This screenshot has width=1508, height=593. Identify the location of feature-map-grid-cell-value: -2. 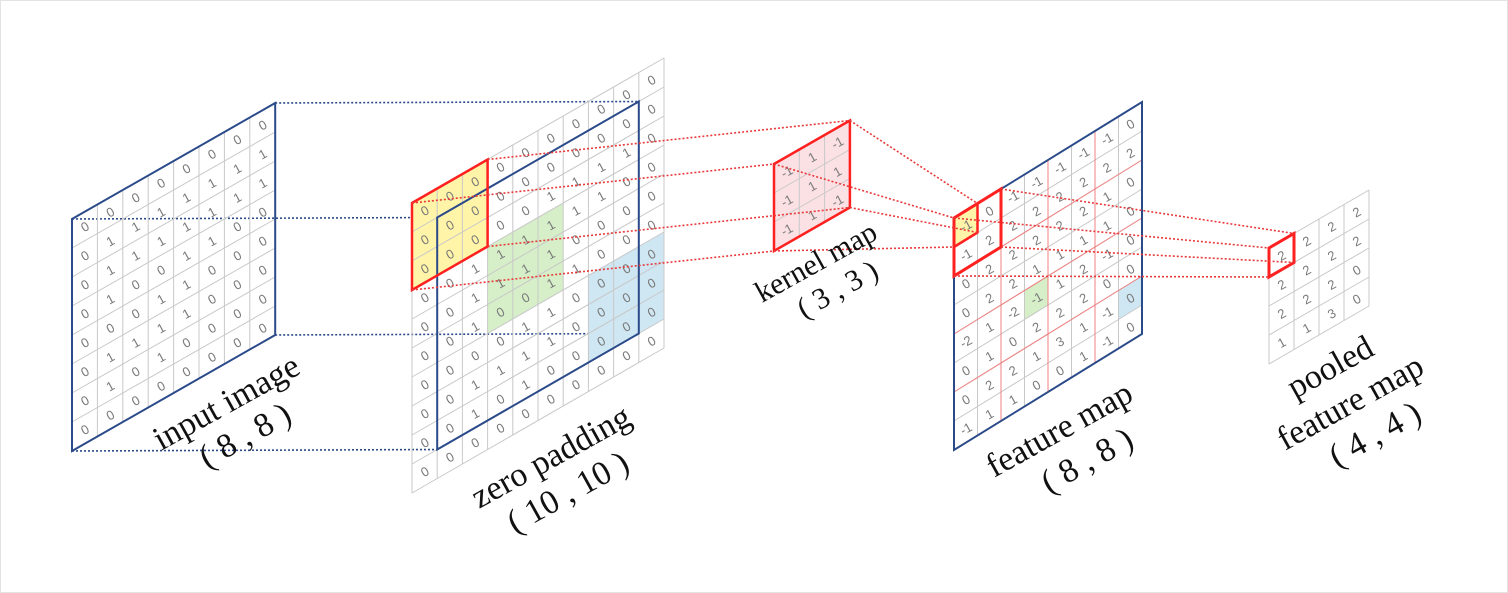
(1012, 312).